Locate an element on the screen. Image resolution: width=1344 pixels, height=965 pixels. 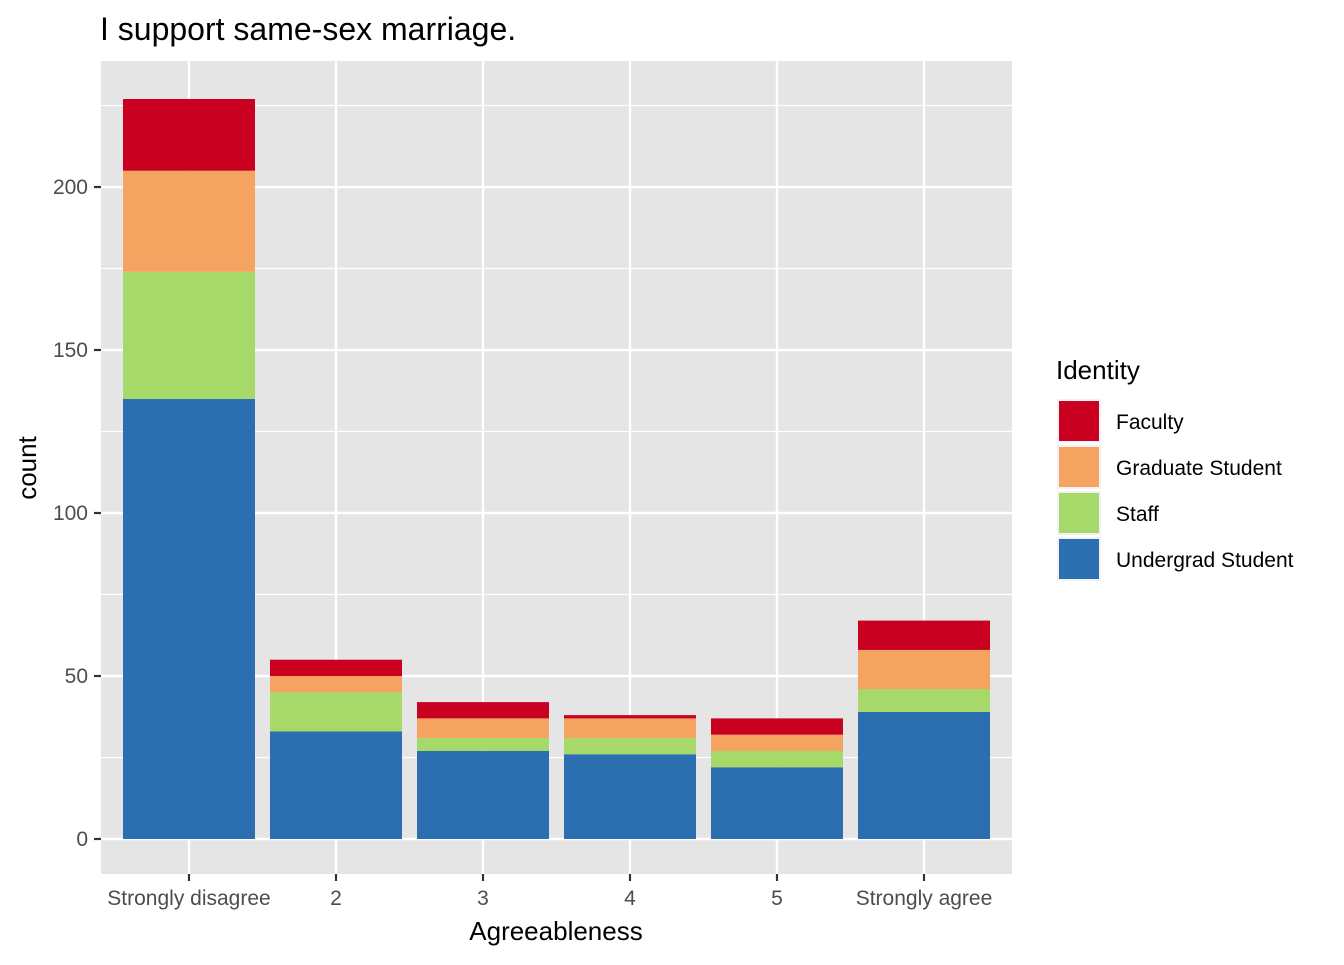
x-tick-label-3: 4 is located at coordinates (630, 898).